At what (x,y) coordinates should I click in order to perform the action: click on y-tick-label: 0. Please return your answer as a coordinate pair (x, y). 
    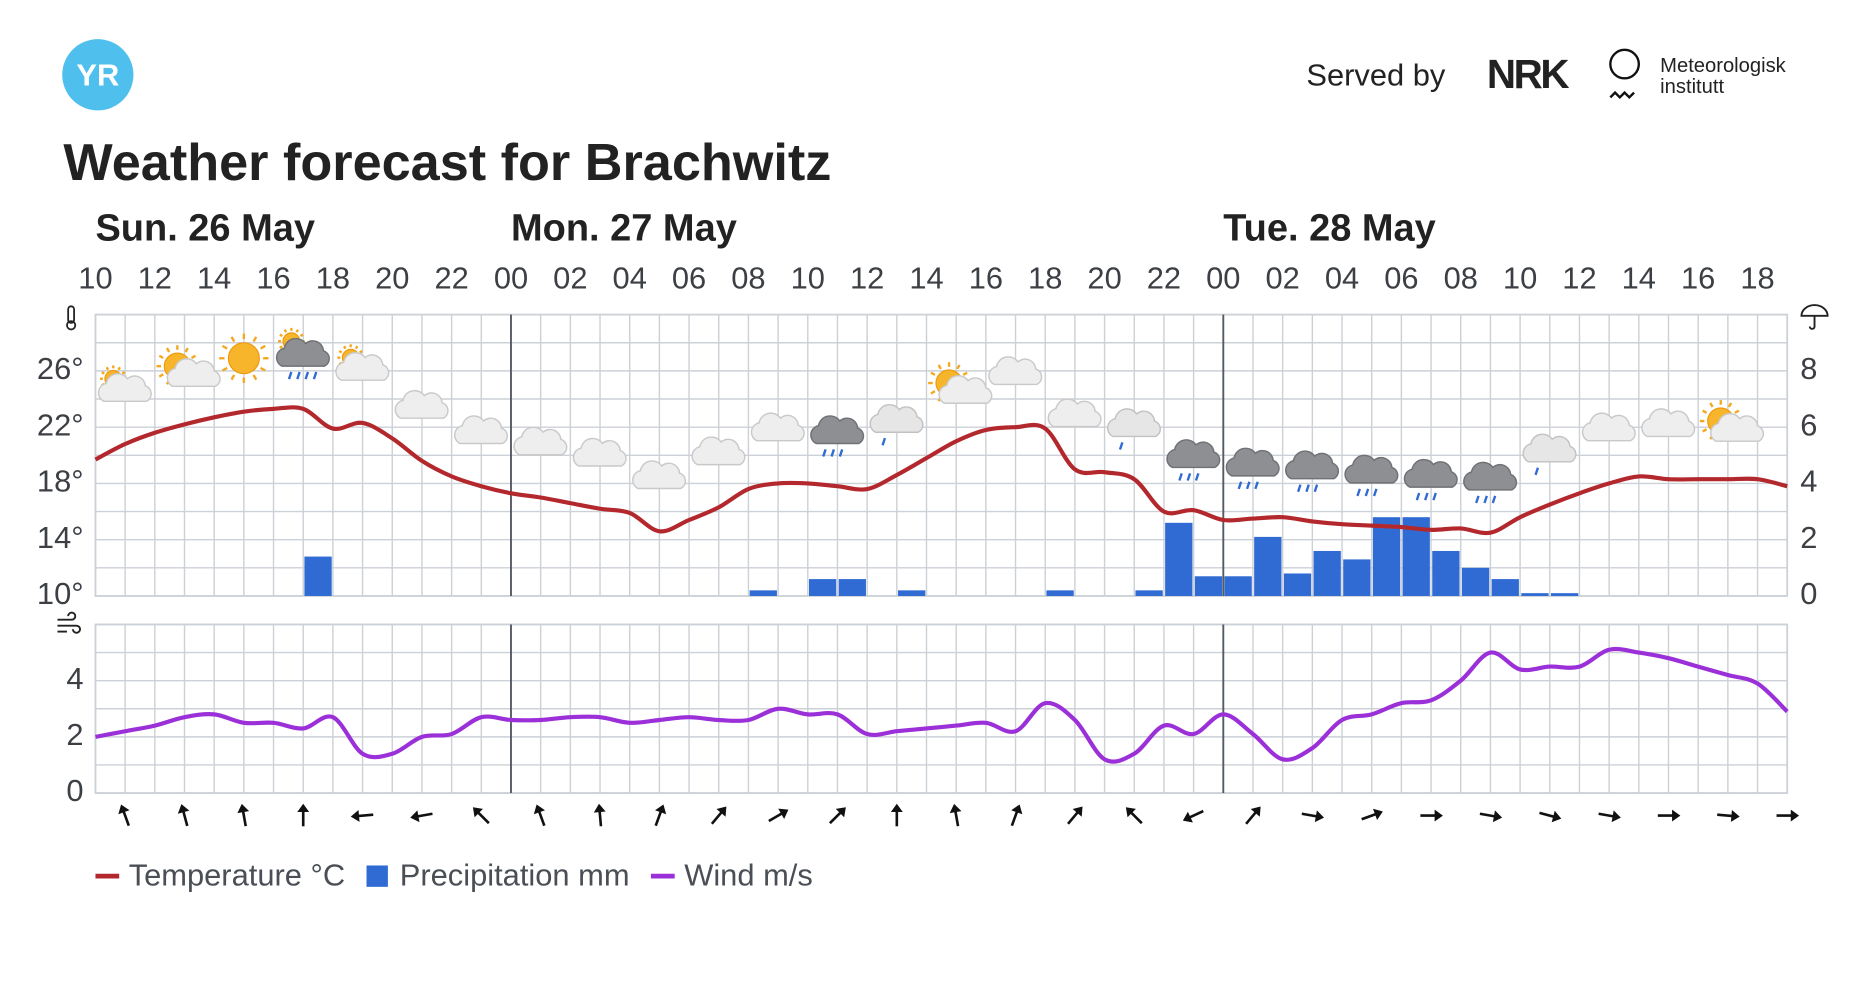
    Looking at the image, I should click on (74, 790).